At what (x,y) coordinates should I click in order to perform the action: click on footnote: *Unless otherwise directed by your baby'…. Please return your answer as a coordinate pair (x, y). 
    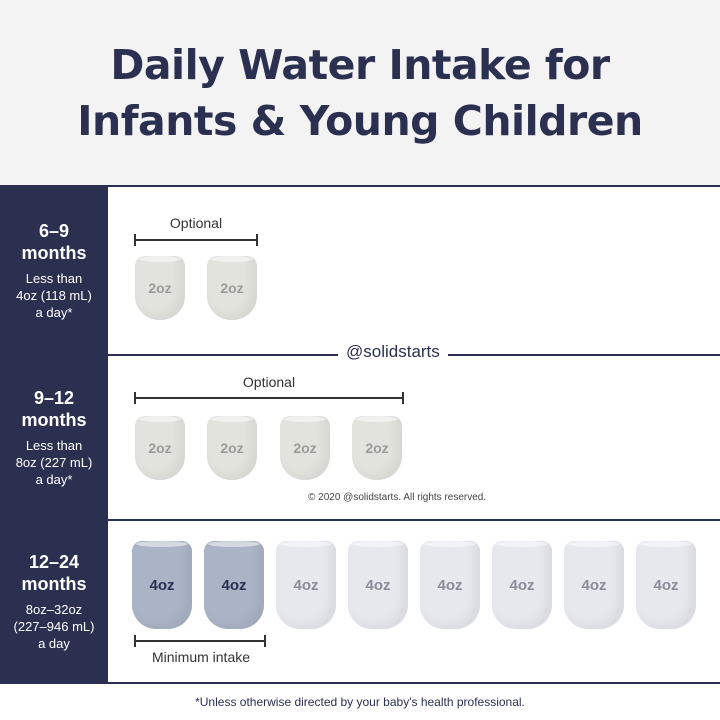
    Looking at the image, I should click on (360, 702).